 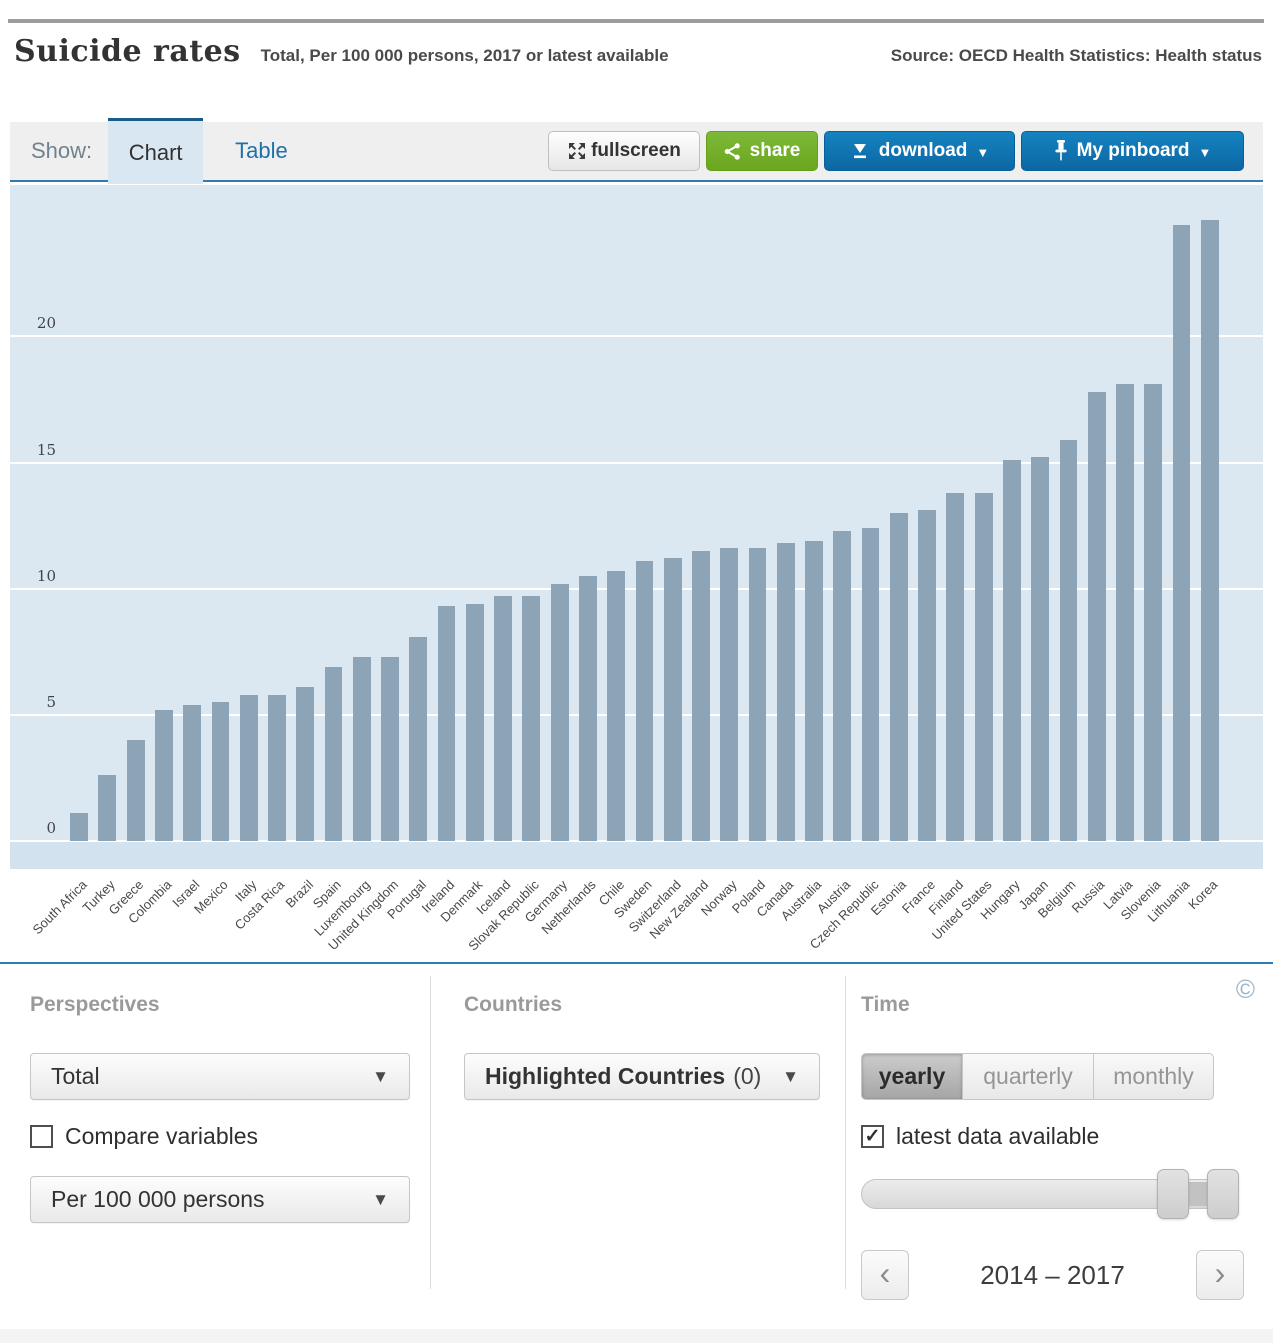 What do you see at coordinates (1154, 1076) in the screenshot?
I see `frequency-monthly-button: monthly` at bounding box center [1154, 1076].